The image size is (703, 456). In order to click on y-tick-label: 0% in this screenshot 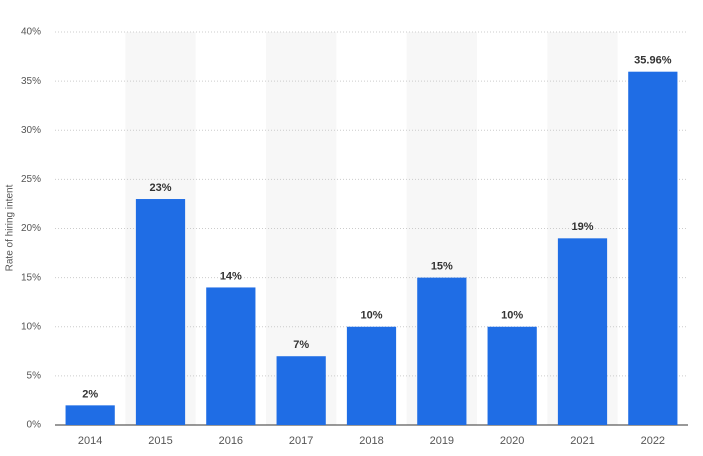, I will do `click(34, 425)`.